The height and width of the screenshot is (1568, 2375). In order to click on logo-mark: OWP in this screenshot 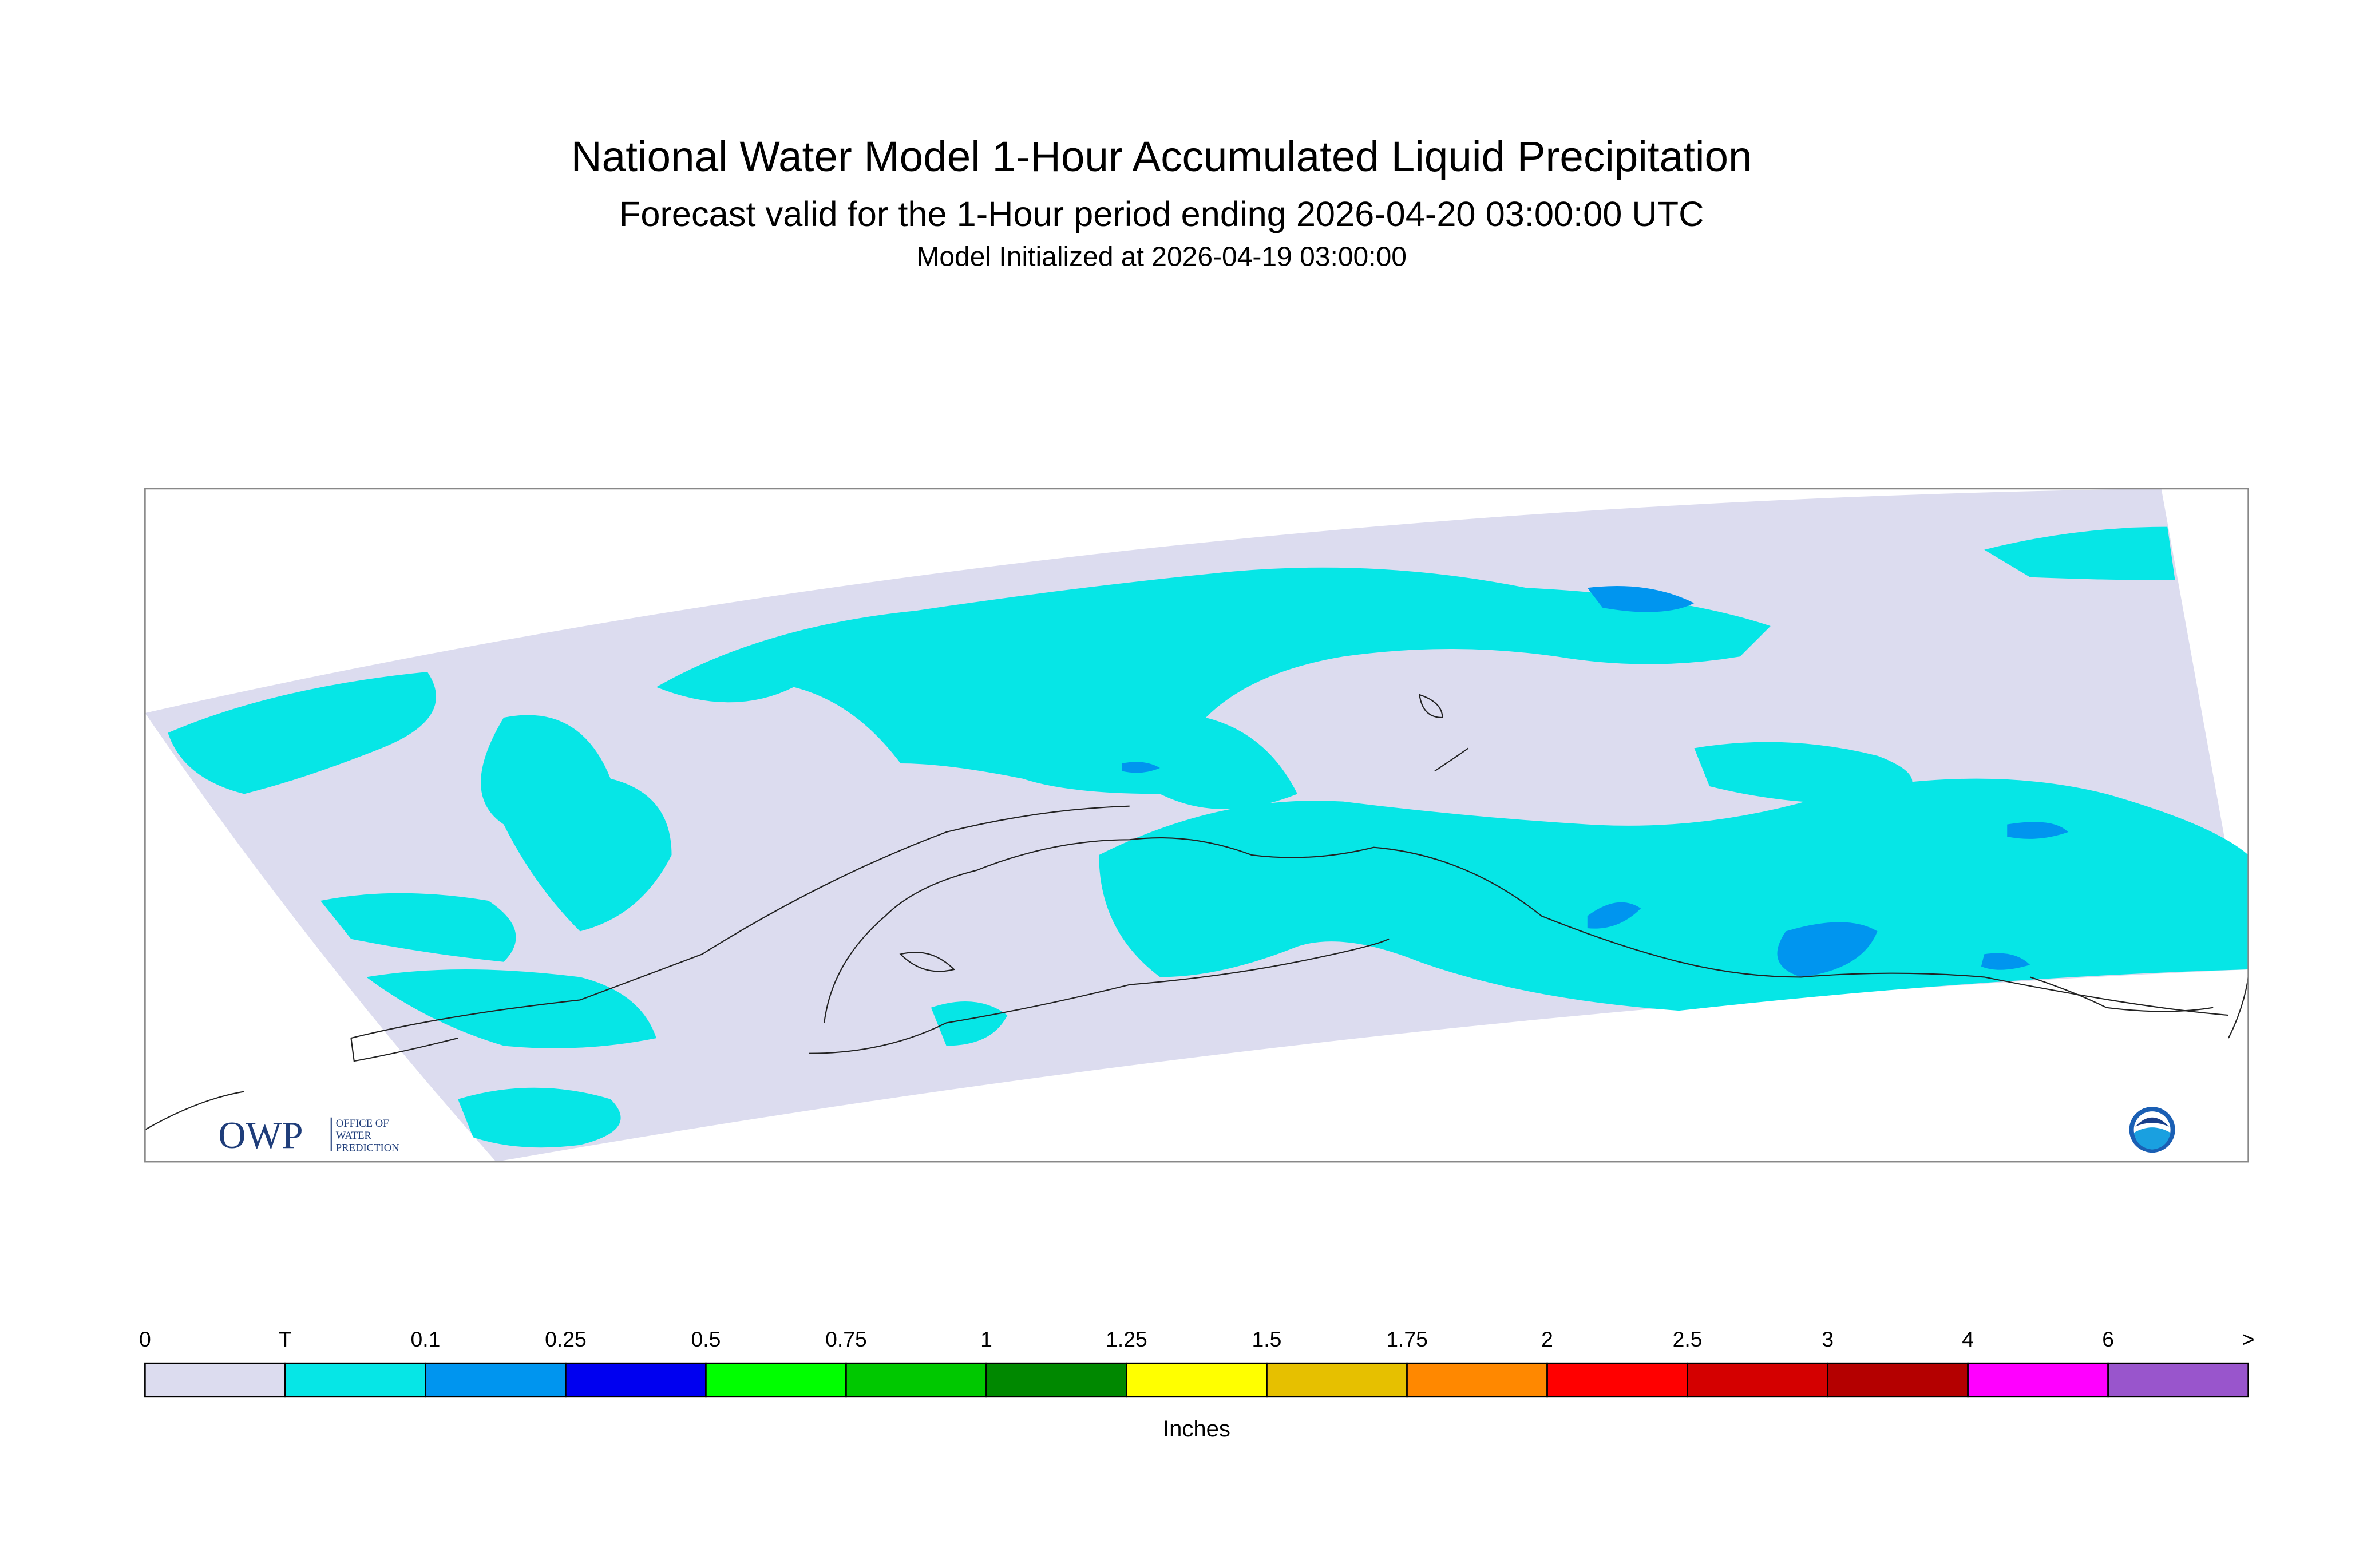, I will do `click(260, 1136)`.